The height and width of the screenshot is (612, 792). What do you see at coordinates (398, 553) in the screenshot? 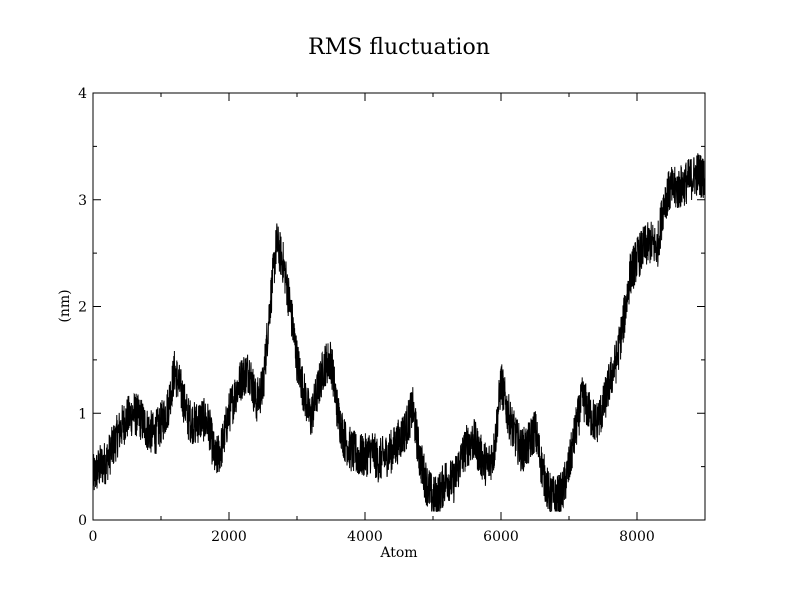
I see `x-axis-label: Atom` at bounding box center [398, 553].